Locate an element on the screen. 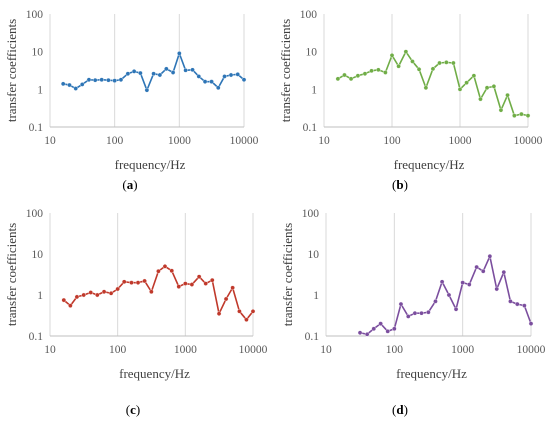 Image resolution: width=550 pixels, height=421 pixels. panel-label: (b) is located at coordinates (400, 184).